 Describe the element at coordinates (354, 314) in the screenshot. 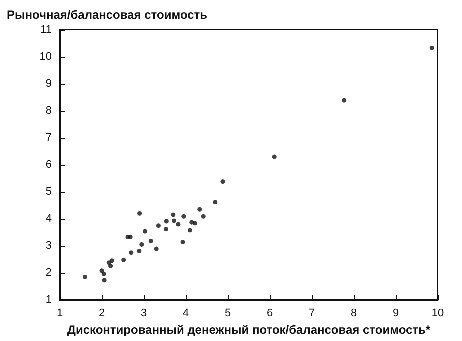

I see `x-tick-label: 8` at that location.